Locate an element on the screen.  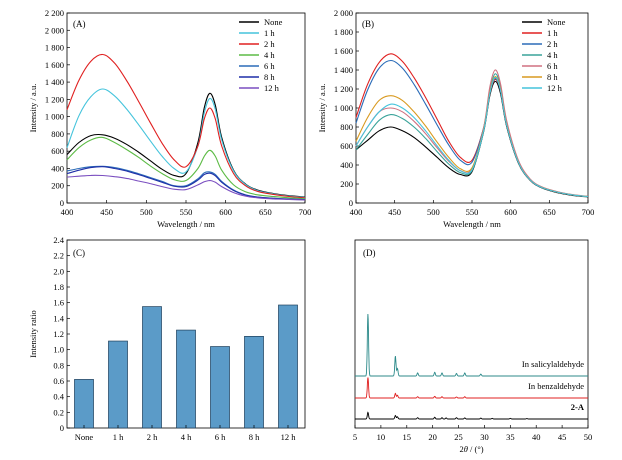
y-tick-label: 400 is located at coordinates (57, 168).